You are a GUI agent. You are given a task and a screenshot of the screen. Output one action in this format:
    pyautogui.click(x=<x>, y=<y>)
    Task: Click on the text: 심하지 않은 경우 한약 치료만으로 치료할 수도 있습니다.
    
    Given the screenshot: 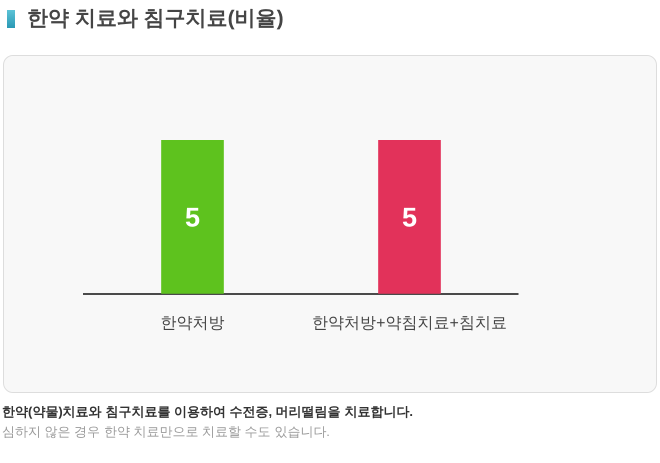 What is the action you would take?
    pyautogui.click(x=166, y=432)
    